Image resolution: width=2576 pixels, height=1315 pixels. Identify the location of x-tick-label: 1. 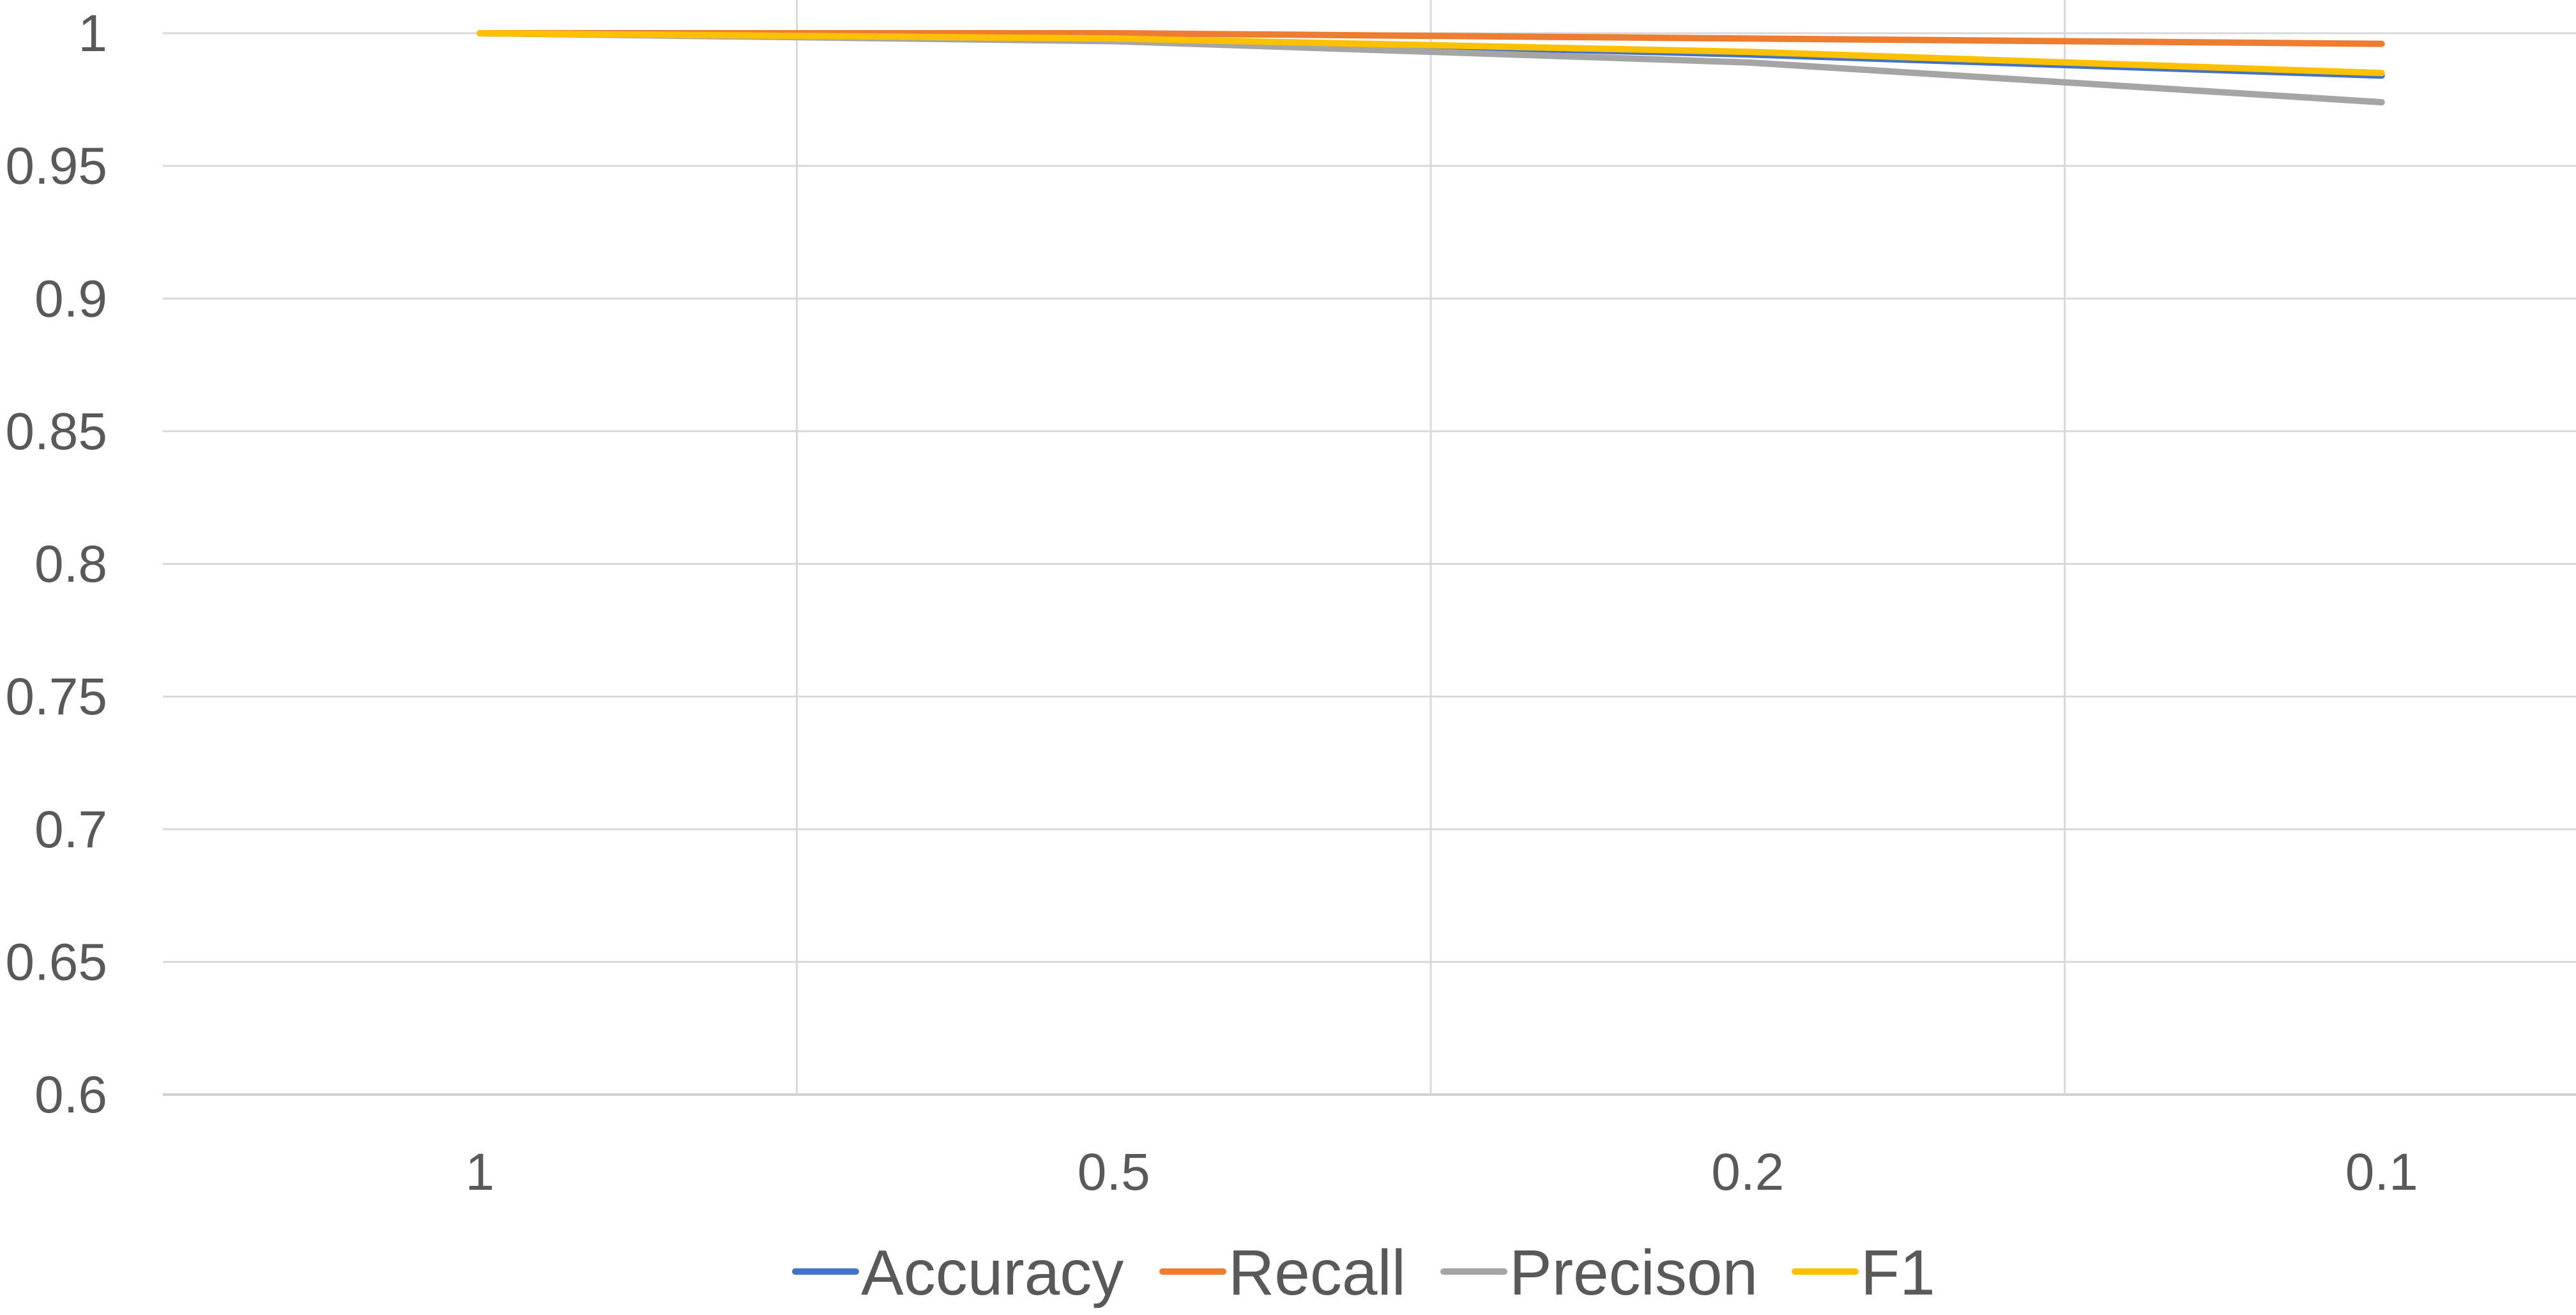
(480, 1172).